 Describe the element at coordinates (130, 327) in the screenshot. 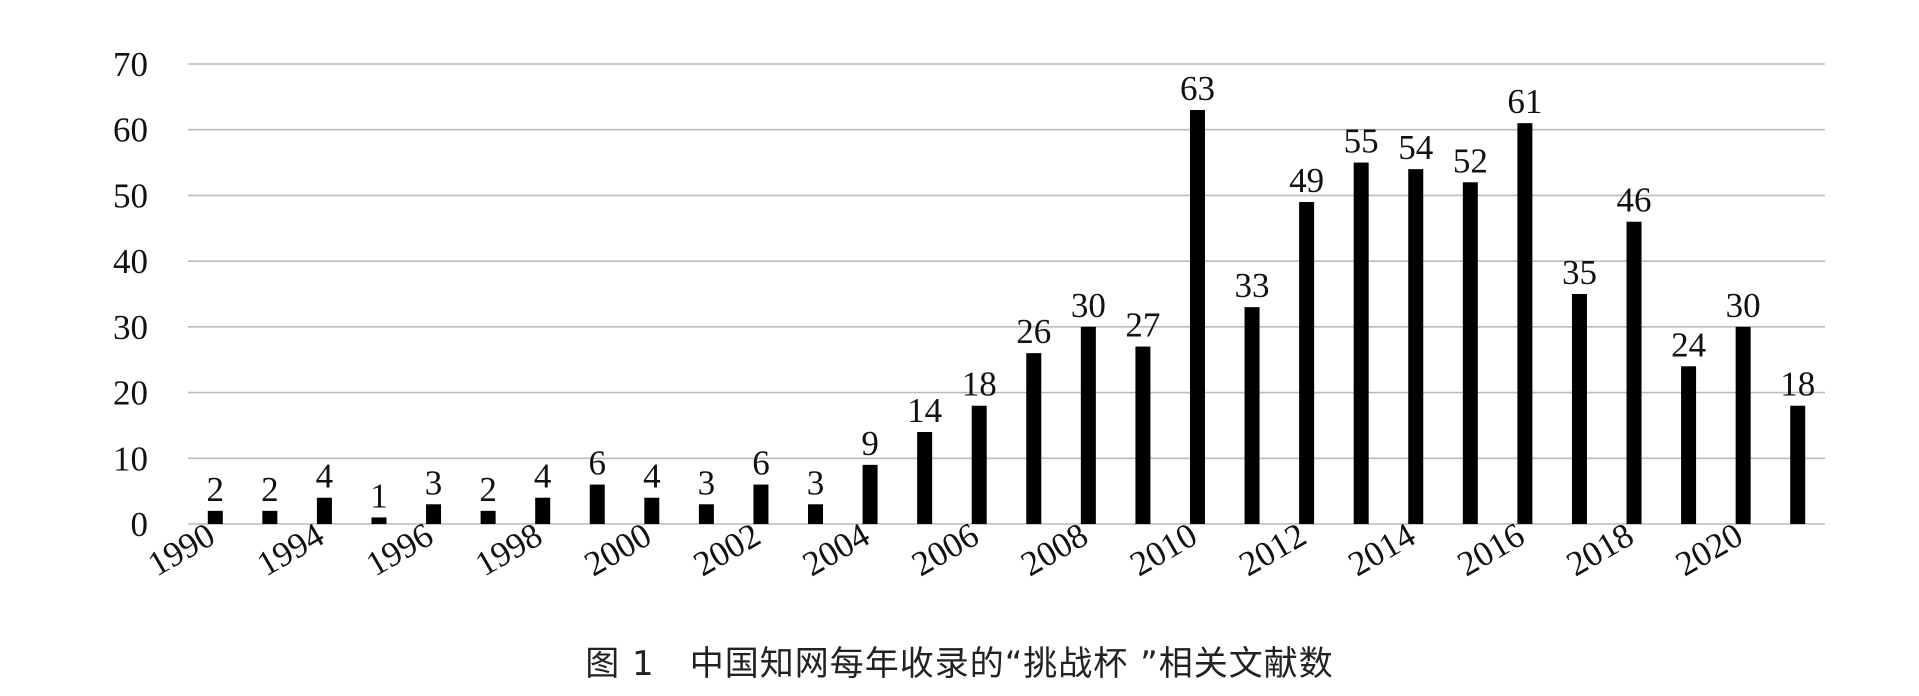

I see `y-tick-label: 30` at that location.